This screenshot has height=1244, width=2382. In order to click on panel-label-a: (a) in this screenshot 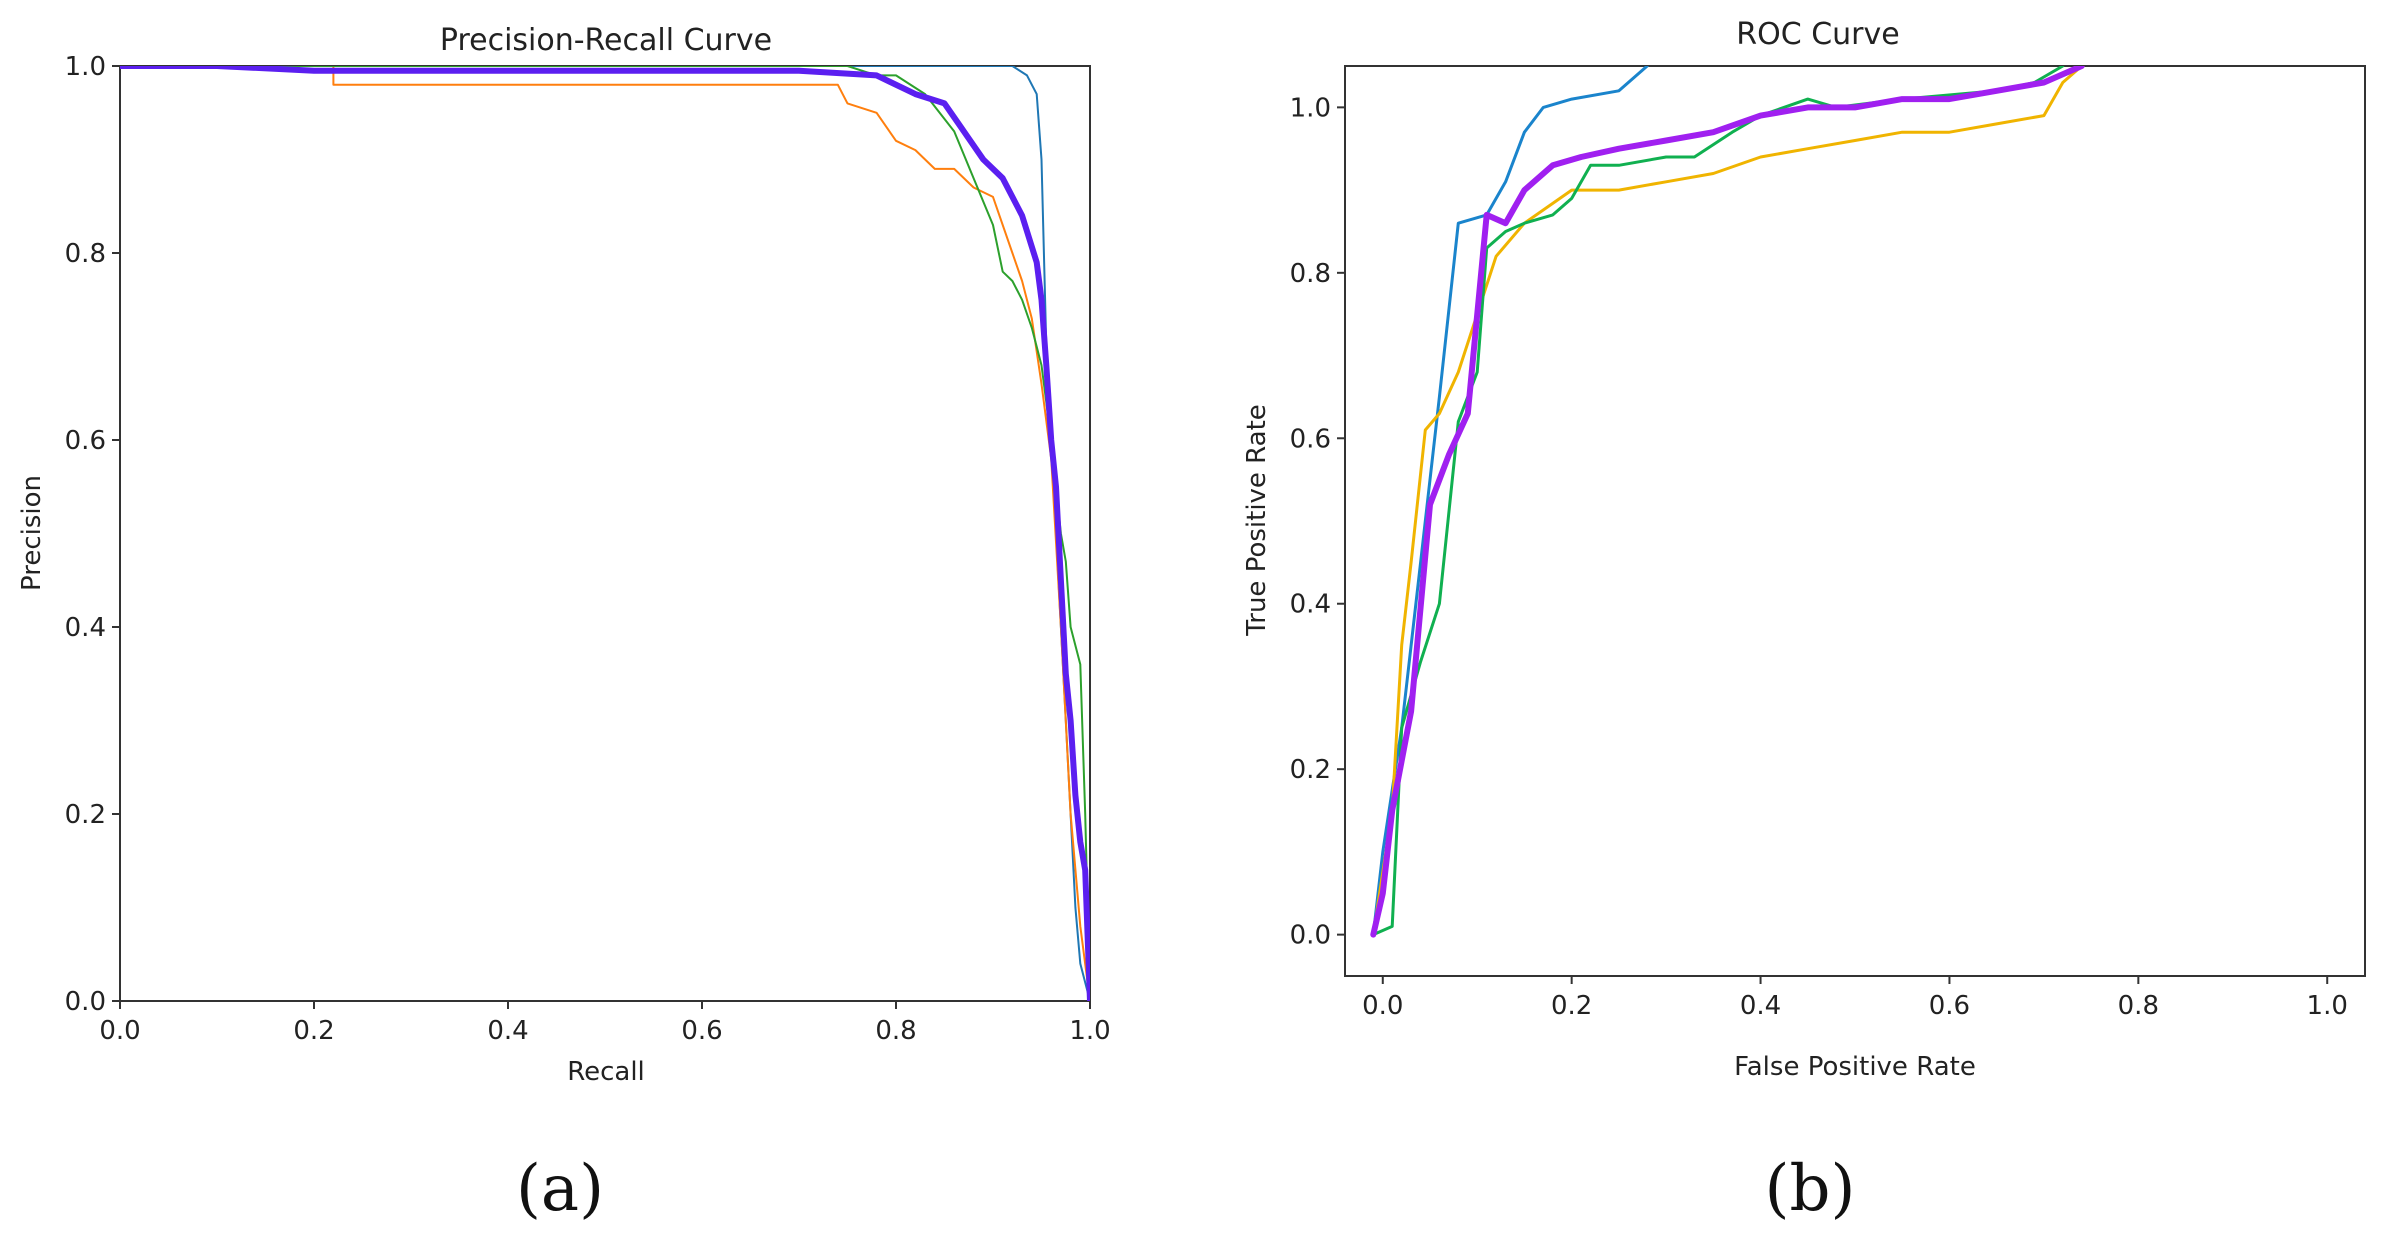, I will do `click(560, 1189)`.